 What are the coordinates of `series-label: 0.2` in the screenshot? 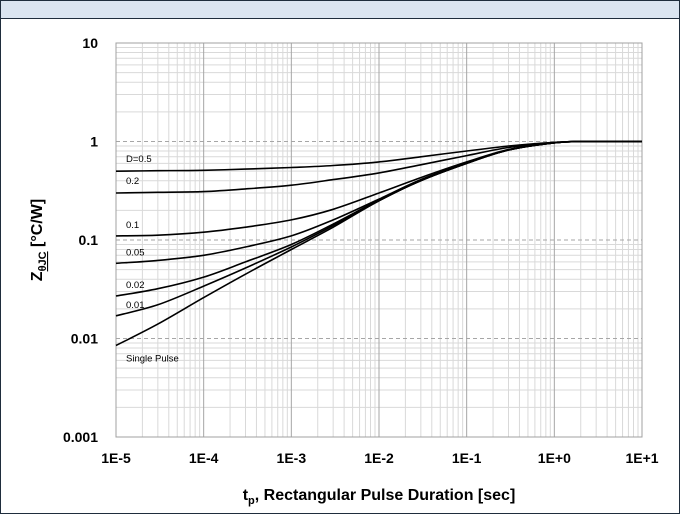 It's located at (132, 181).